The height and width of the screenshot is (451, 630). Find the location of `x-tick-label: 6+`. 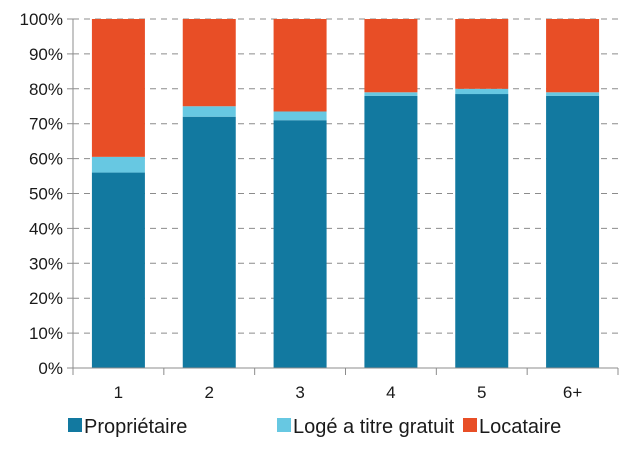

x-tick-label: 6+ is located at coordinates (572, 392).